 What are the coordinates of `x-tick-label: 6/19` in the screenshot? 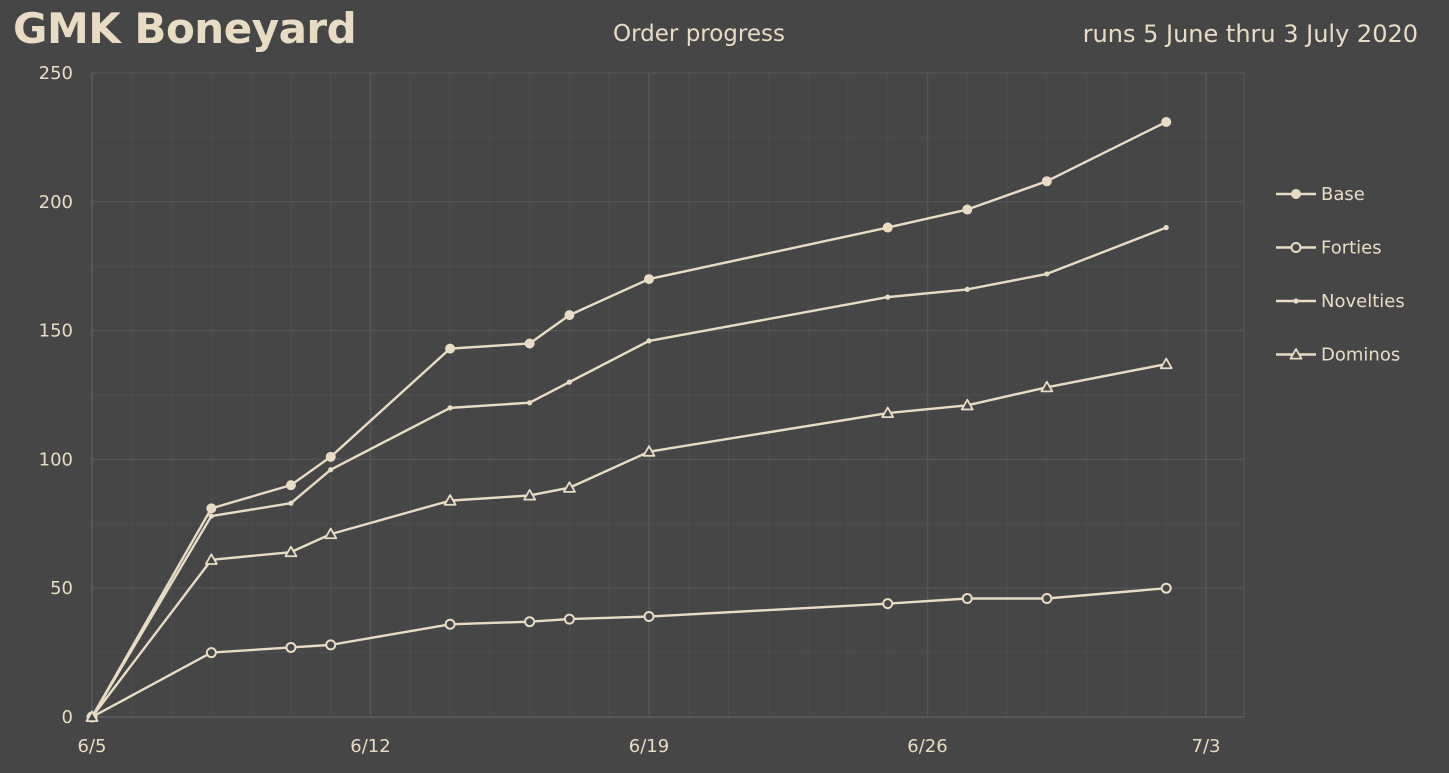 It's located at (649, 746).